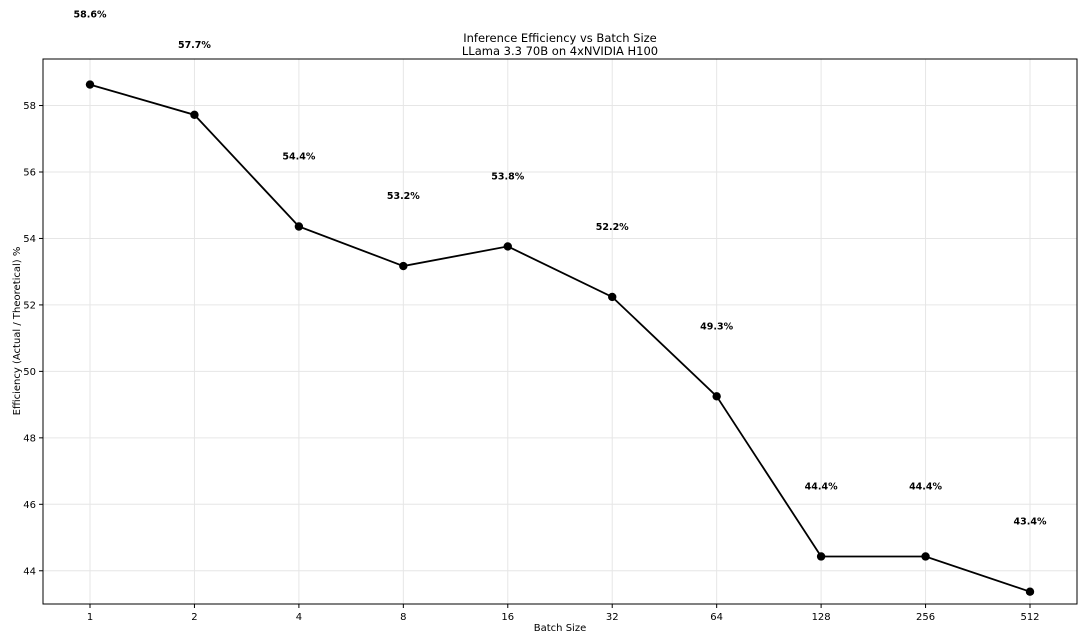 The image size is (1080, 638). What do you see at coordinates (29, 239) in the screenshot?
I see `y-tick-label: 54` at bounding box center [29, 239].